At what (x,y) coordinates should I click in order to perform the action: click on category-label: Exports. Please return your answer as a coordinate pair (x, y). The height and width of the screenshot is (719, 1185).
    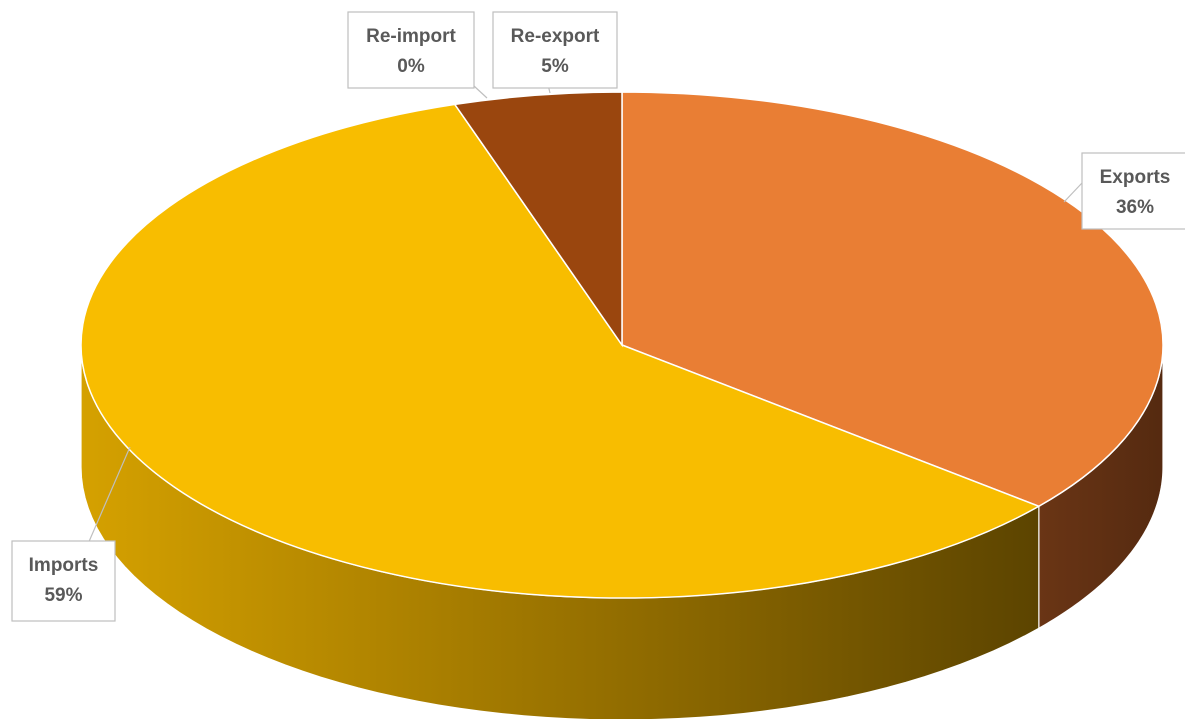
    Looking at the image, I should click on (1135, 177).